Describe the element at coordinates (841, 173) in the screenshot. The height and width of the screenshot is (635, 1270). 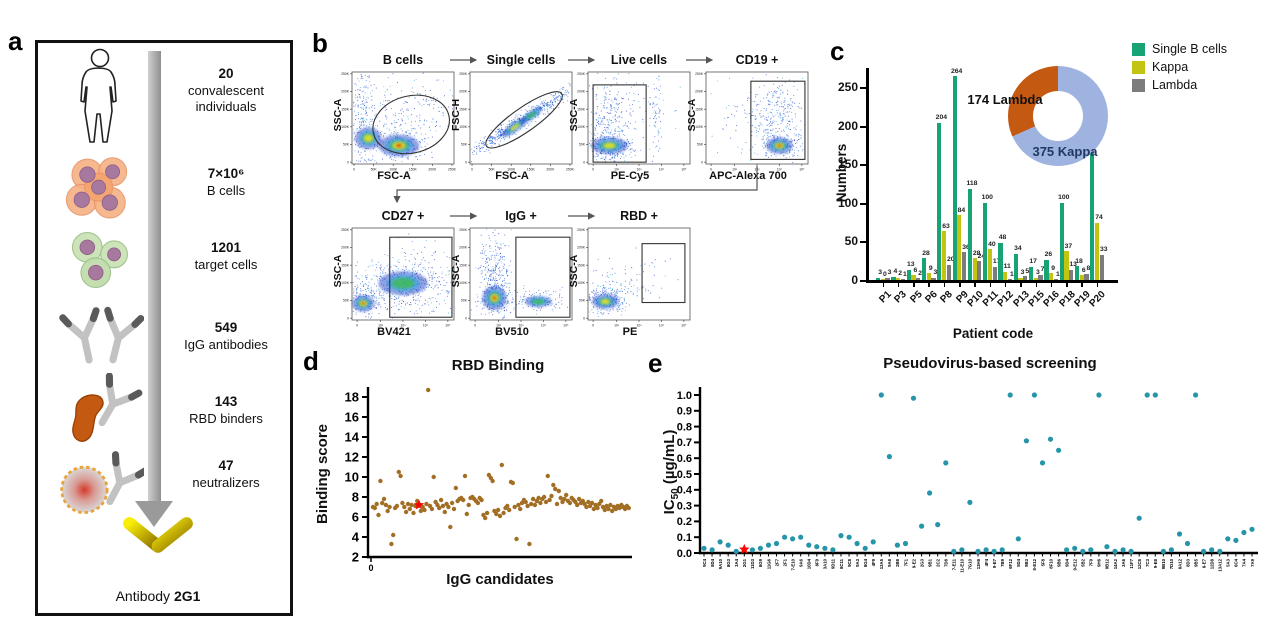
I see `y-axis-title: Numbers` at that location.